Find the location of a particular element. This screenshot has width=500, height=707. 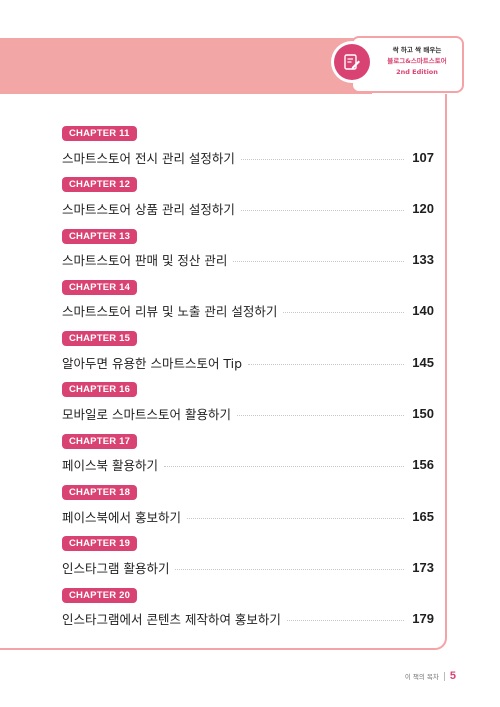

toc-entry: CHAPTER 15 알아두면 유용한 스마트스토어 Tip 145 is located at coordinates (248, 356).